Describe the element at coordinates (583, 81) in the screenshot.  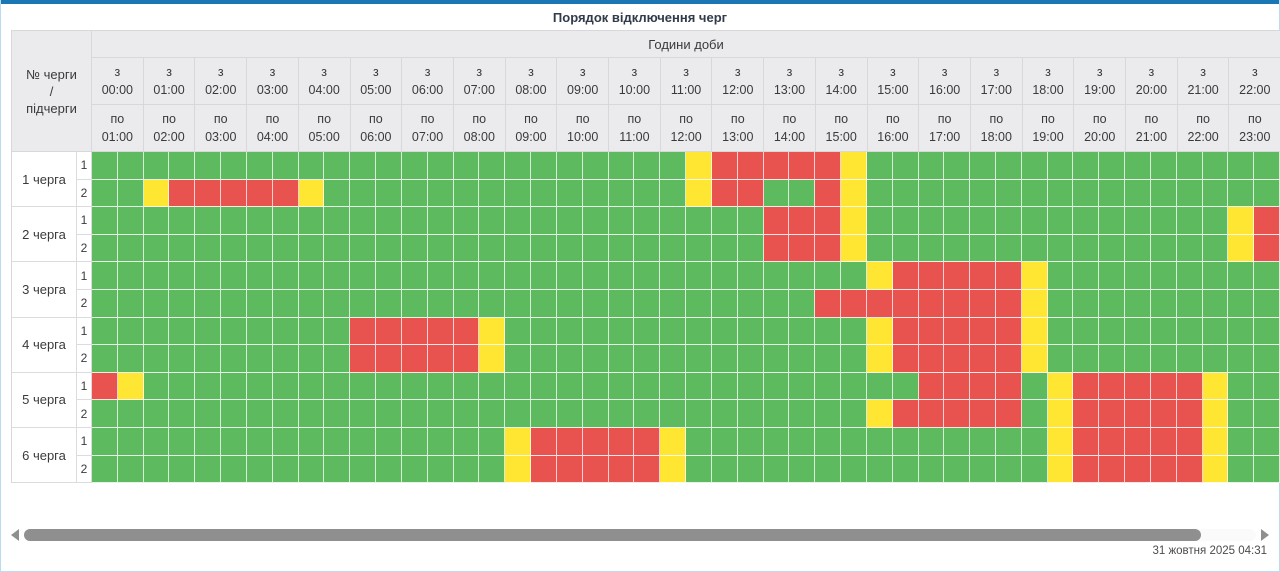
I see `hour-from-cell: з 09:00` at that location.